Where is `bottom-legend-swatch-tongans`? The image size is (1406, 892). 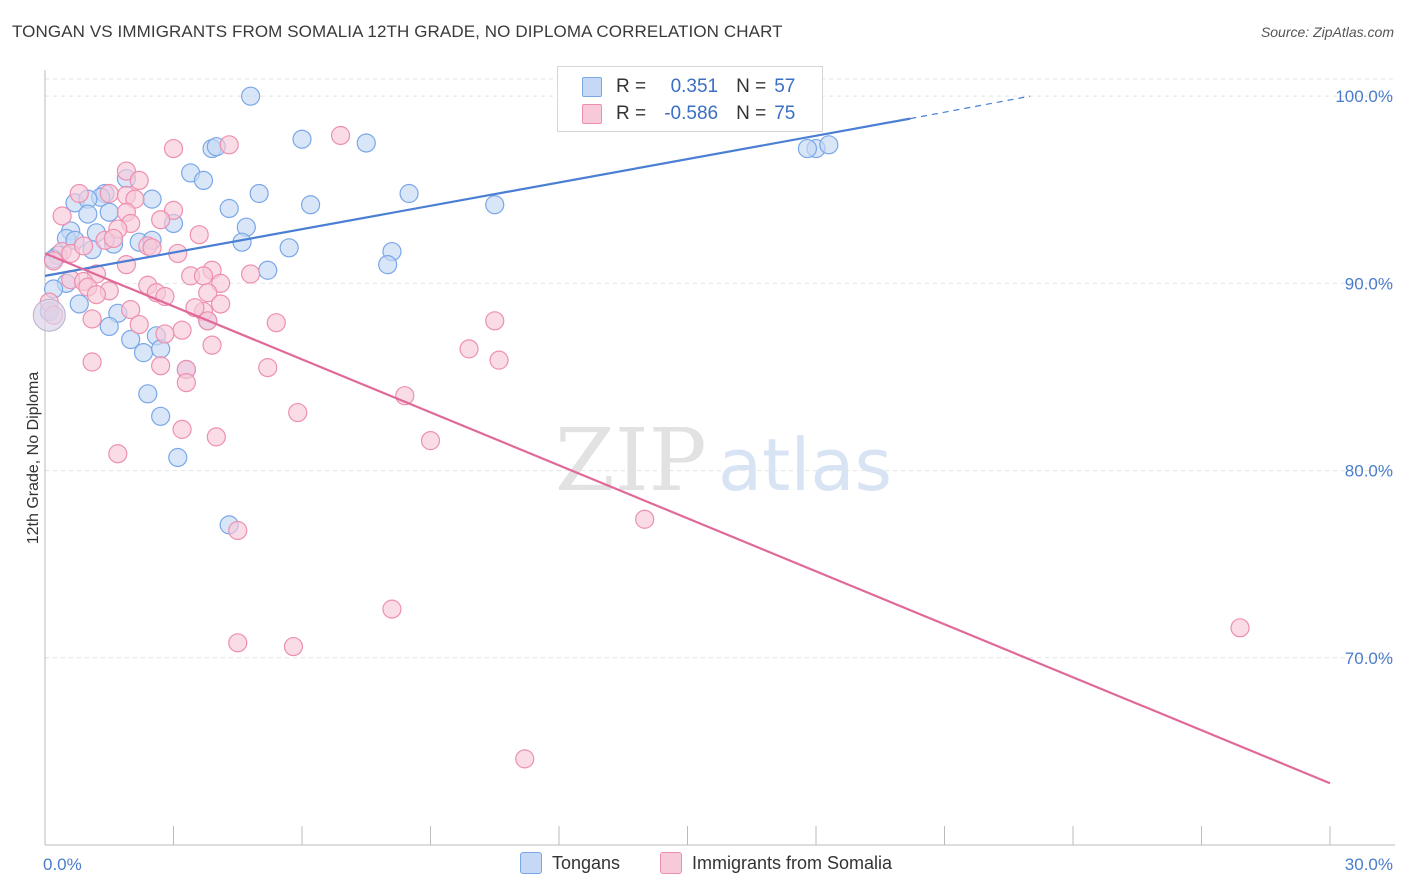 bottom-legend-swatch-tongans is located at coordinates (531, 863).